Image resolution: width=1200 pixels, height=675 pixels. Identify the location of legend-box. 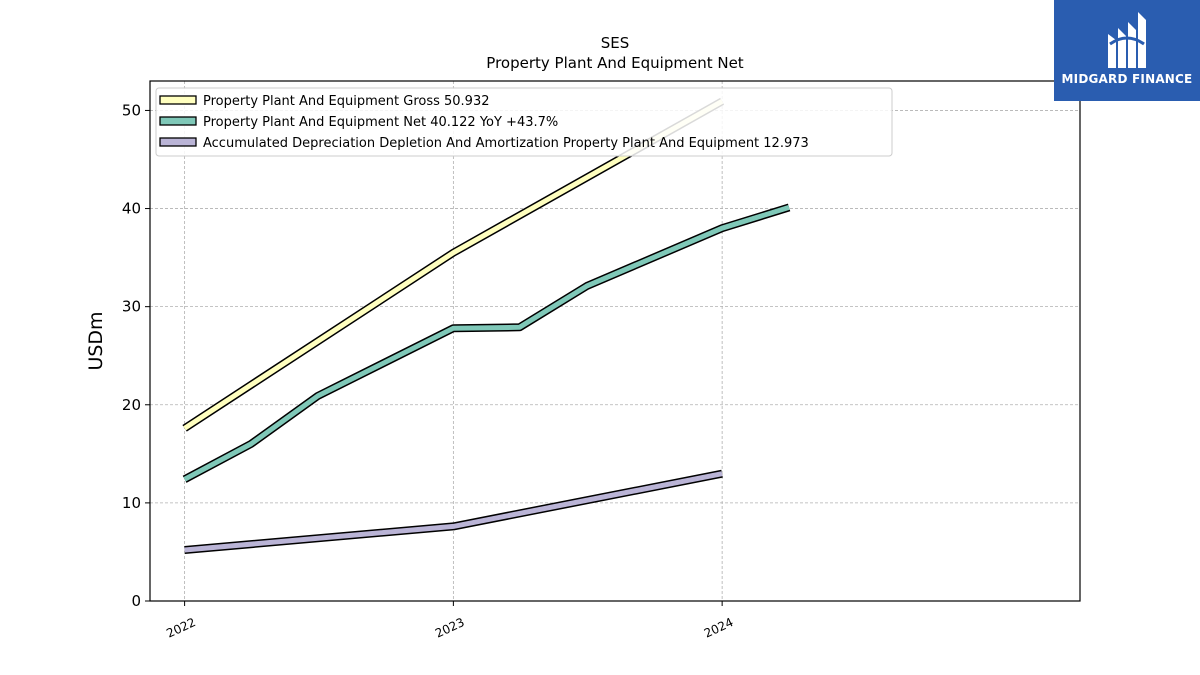
(524, 122).